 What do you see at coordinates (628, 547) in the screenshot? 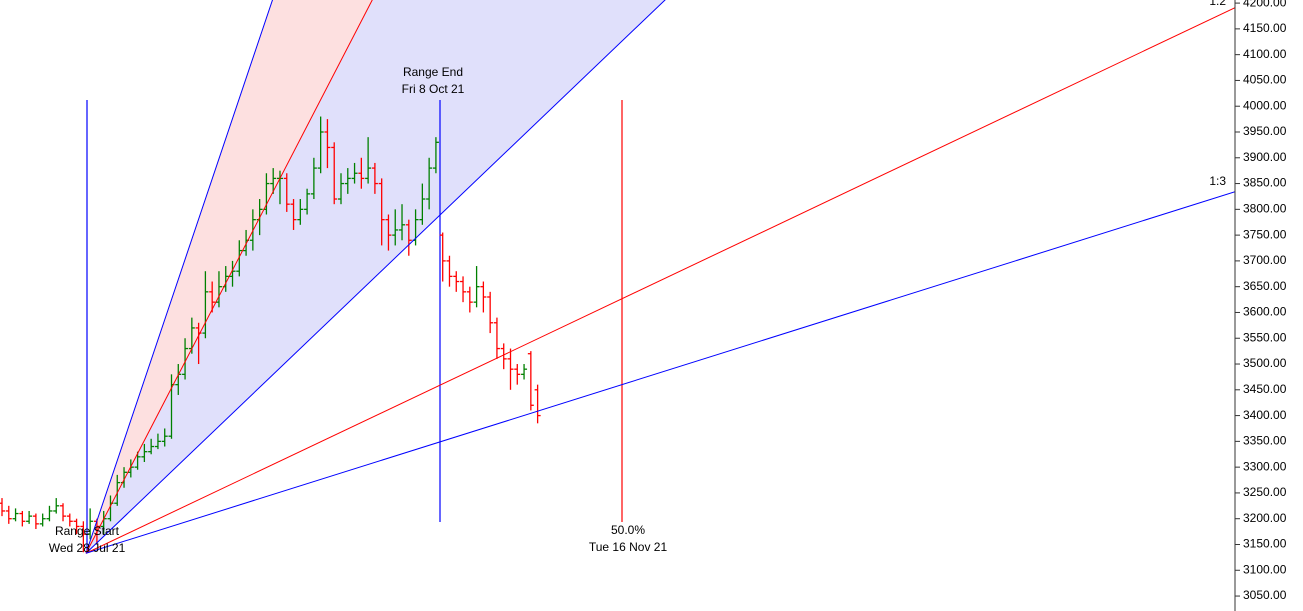
I see `marker-label: Tue 16 Nov 21` at bounding box center [628, 547].